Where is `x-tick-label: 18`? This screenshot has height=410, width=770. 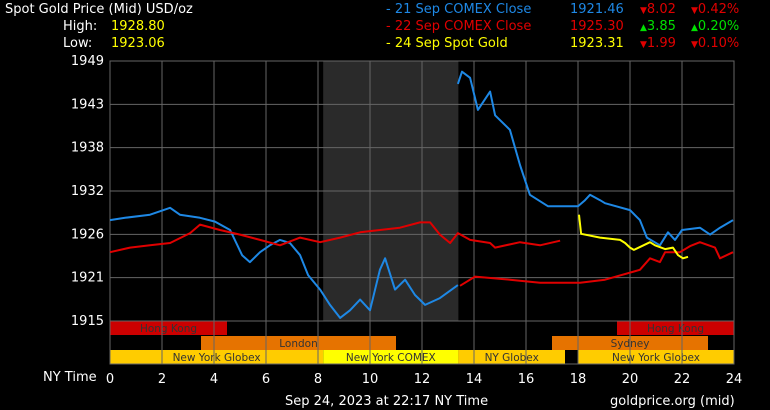 x-tick-label: 18 is located at coordinates (578, 379).